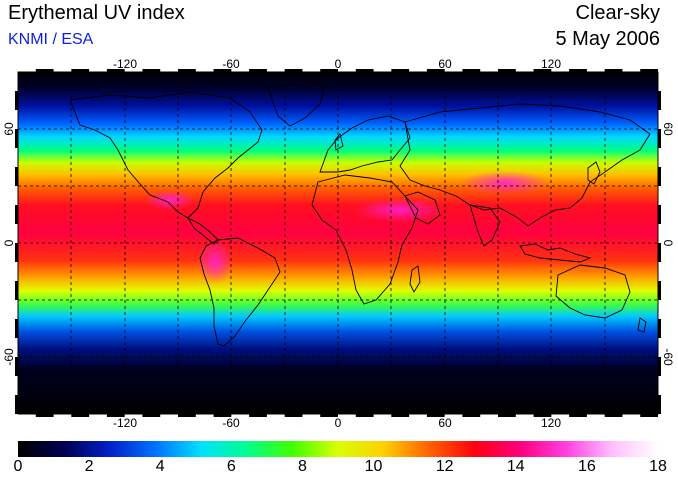  I want to click on colorbar-tick-label: 12, so click(444, 466).